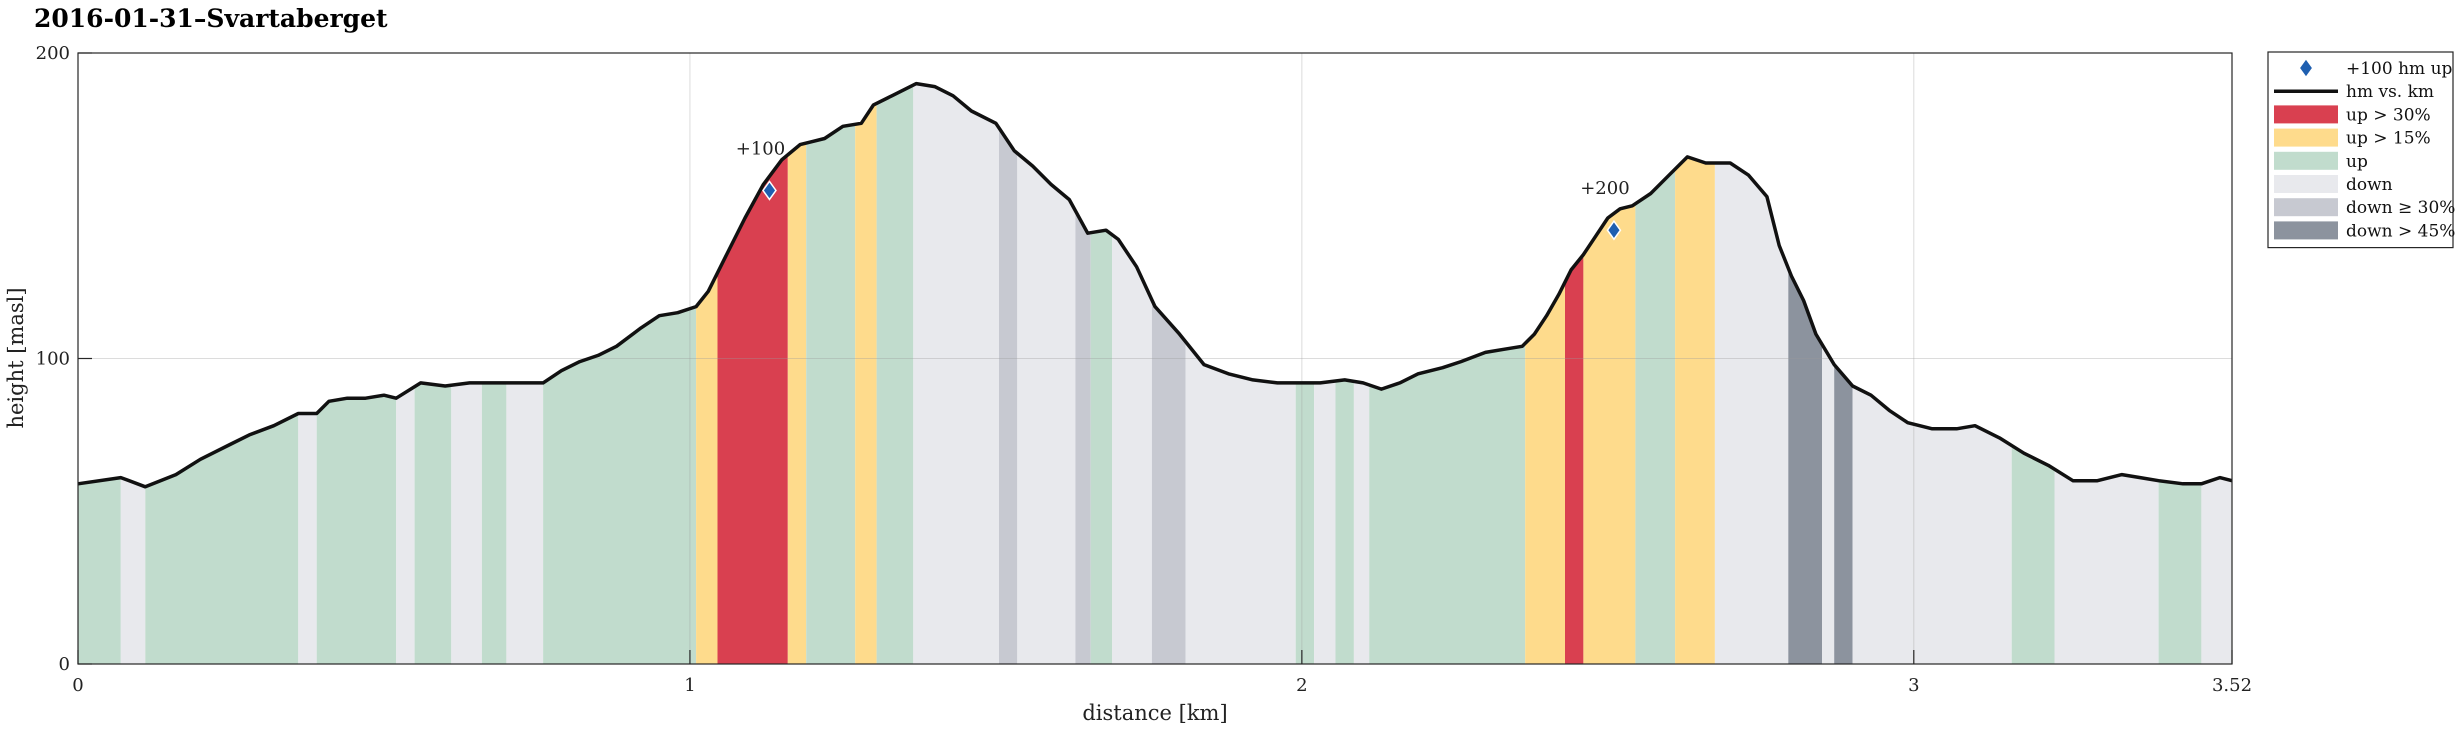  What do you see at coordinates (2306, 114) in the screenshot?
I see `legend-swatch-up30` at bounding box center [2306, 114].